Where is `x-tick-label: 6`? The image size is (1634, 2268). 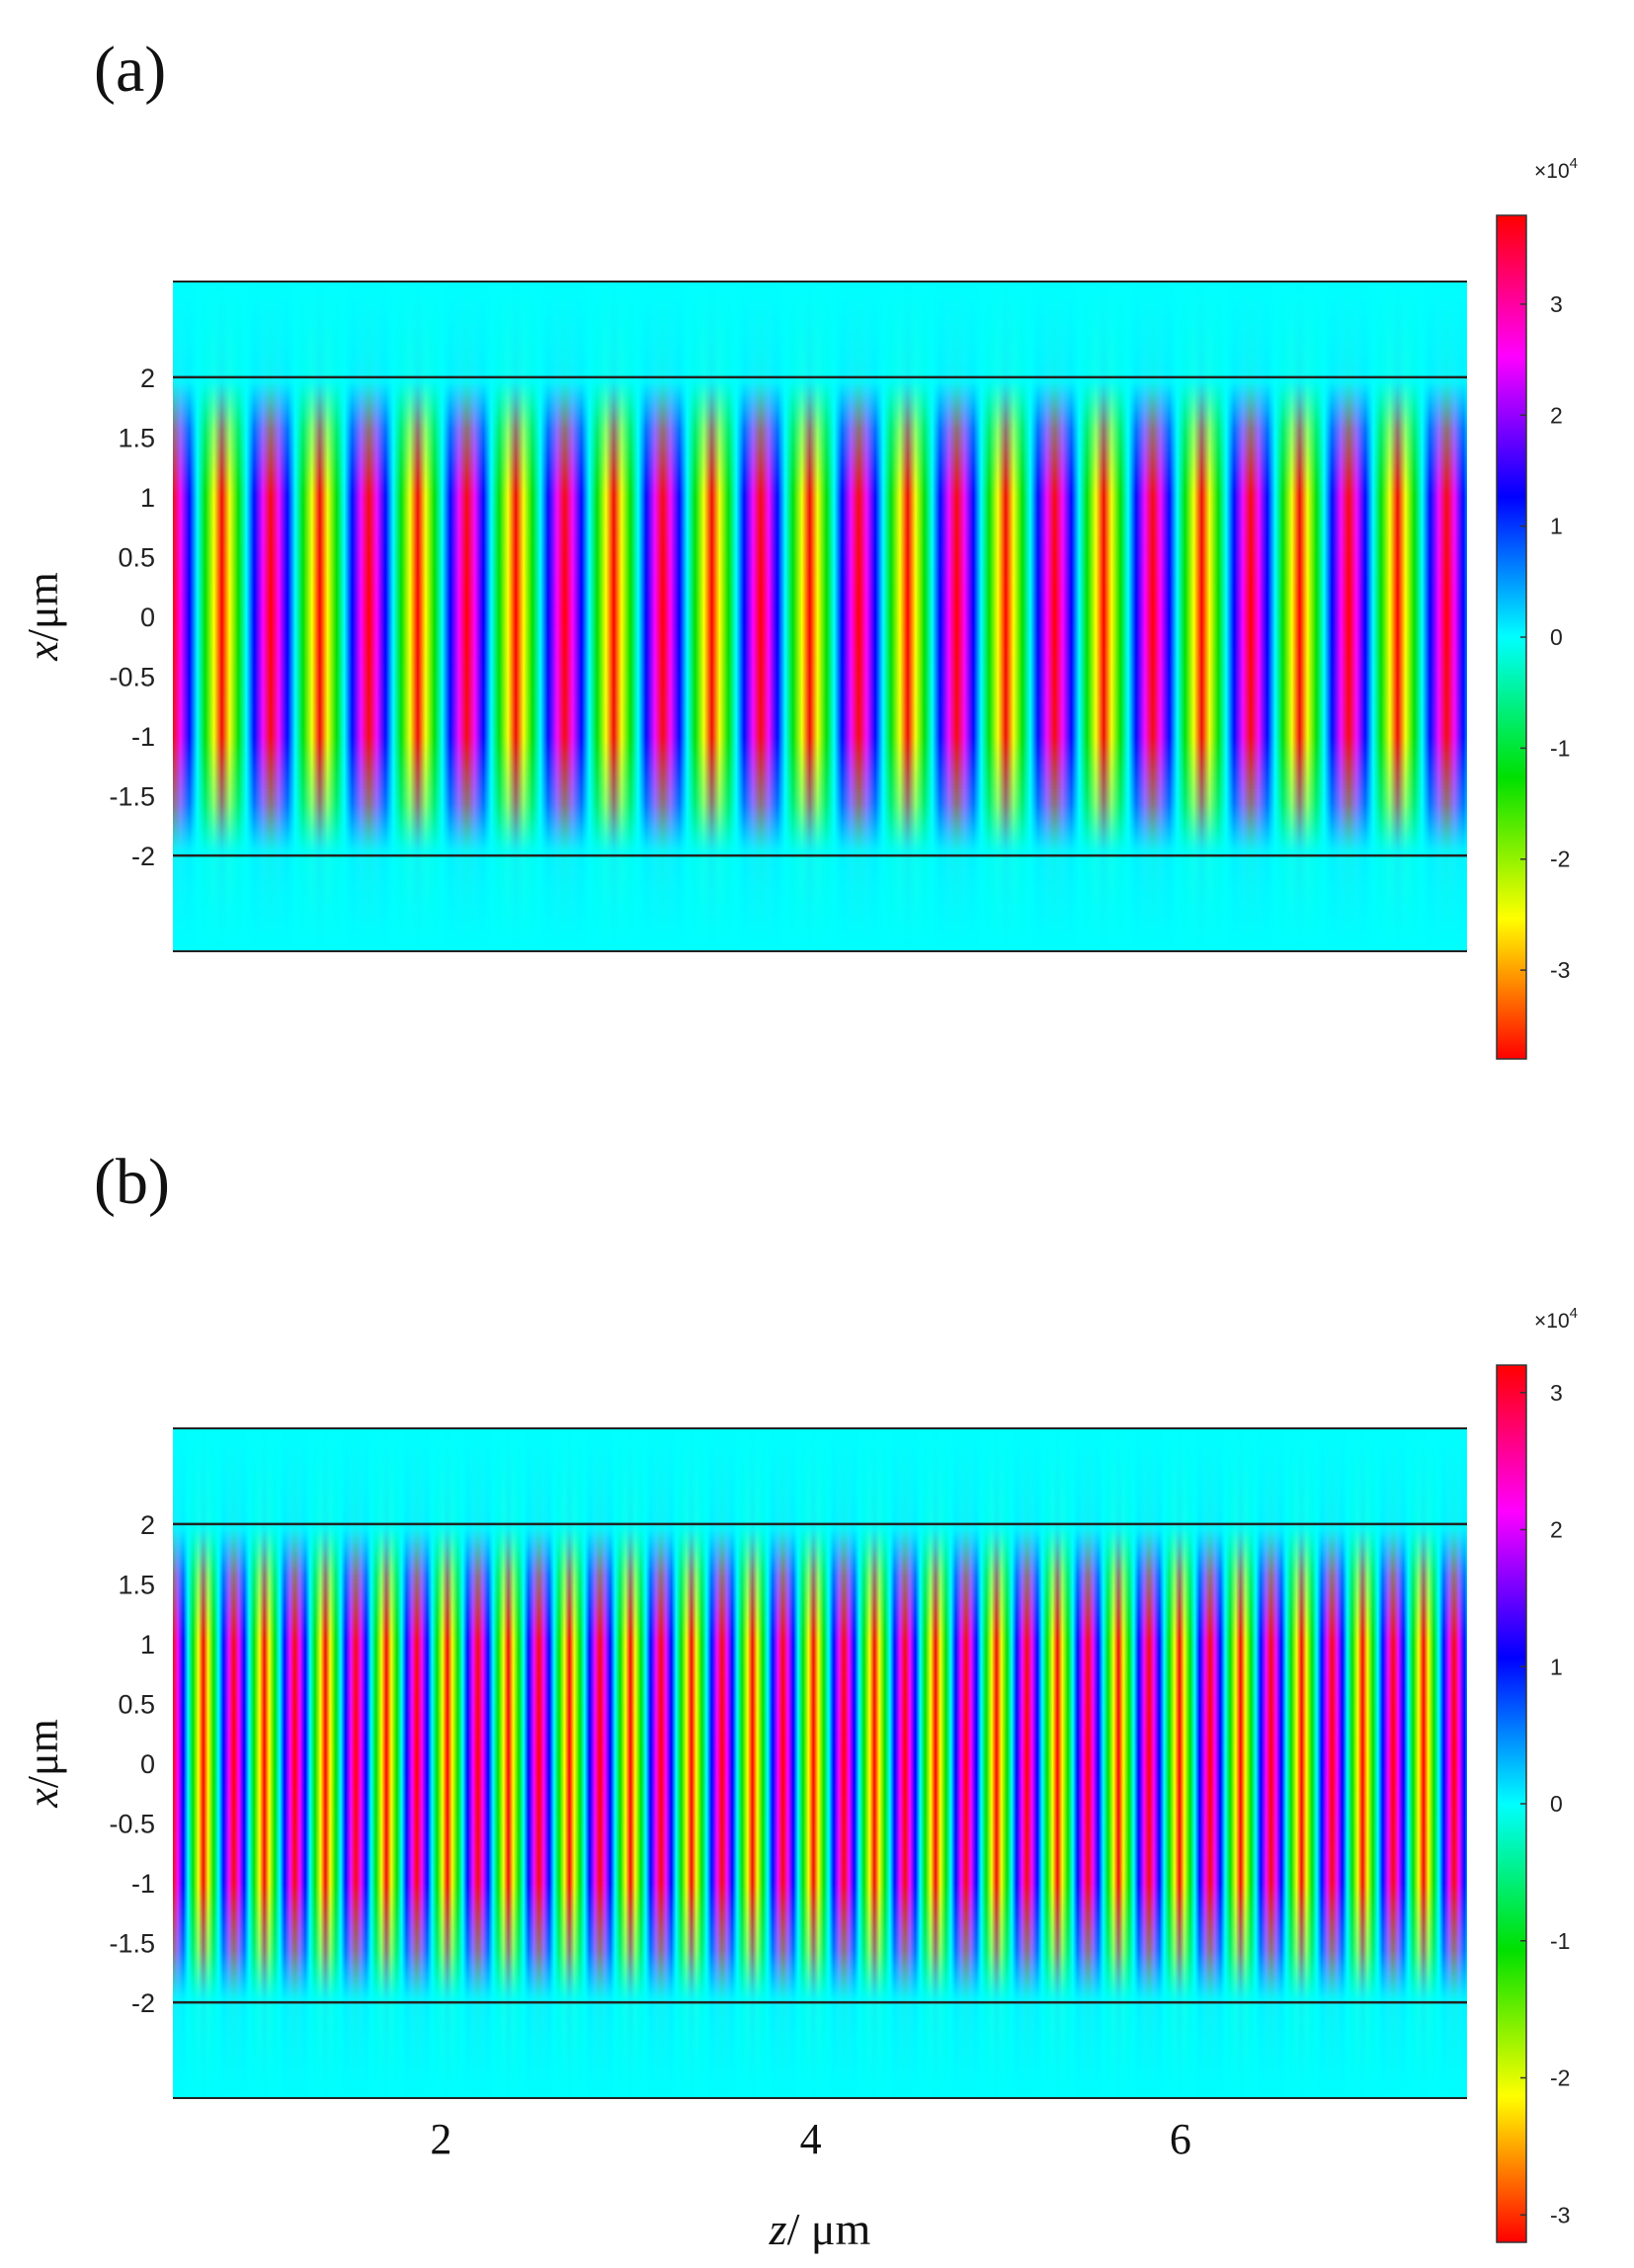
x-tick-label: 6 is located at coordinates (1180, 2139).